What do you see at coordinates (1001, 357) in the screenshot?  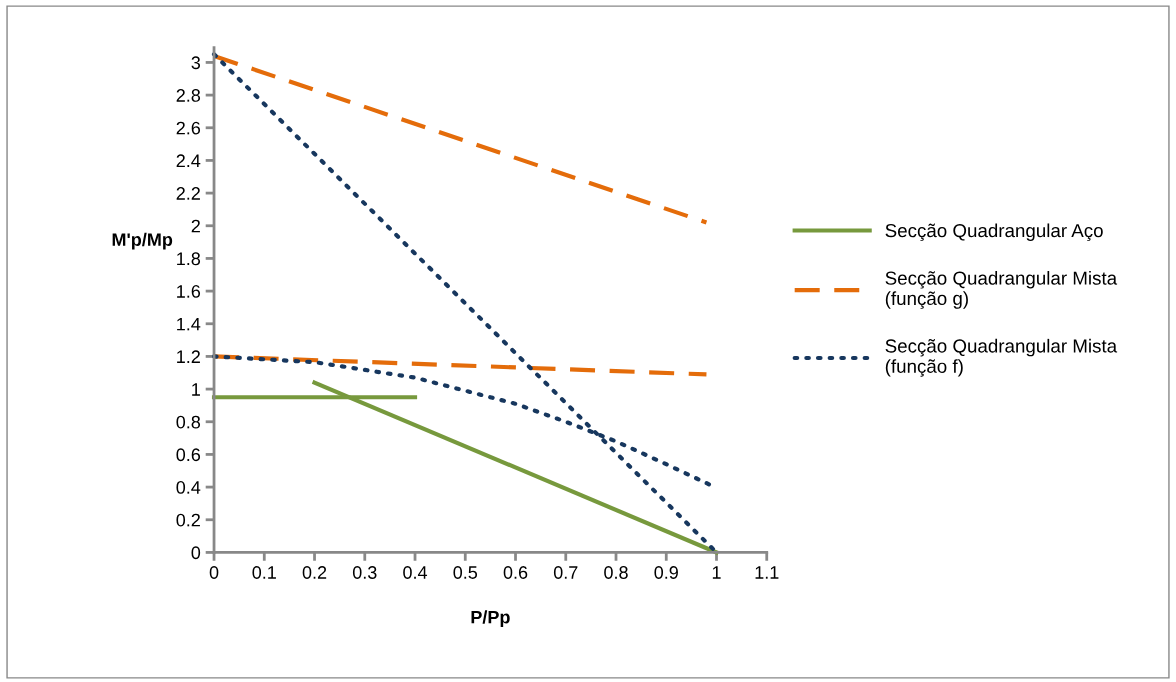 I see `legend-label: Secção Quadrangular Mista (função f)` at bounding box center [1001, 357].